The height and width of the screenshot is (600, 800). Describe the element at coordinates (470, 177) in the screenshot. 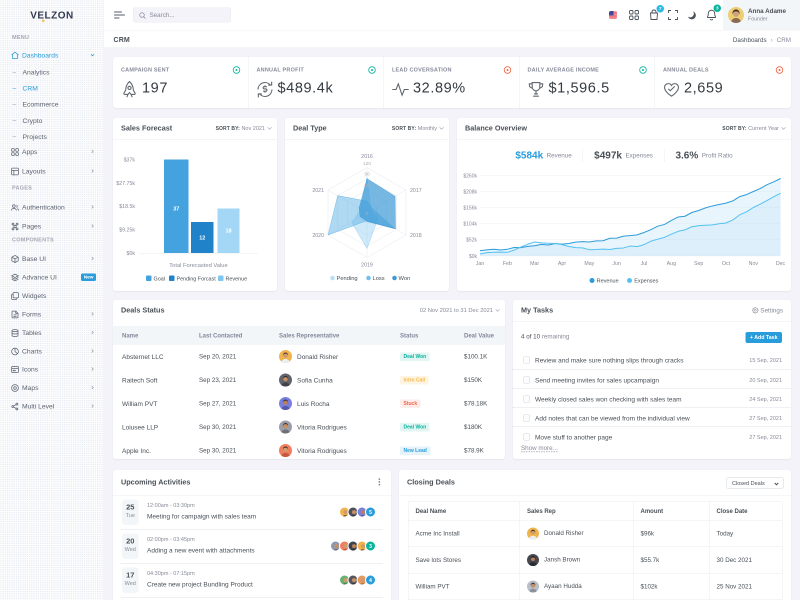

I see `svg-text: $260k` at that location.